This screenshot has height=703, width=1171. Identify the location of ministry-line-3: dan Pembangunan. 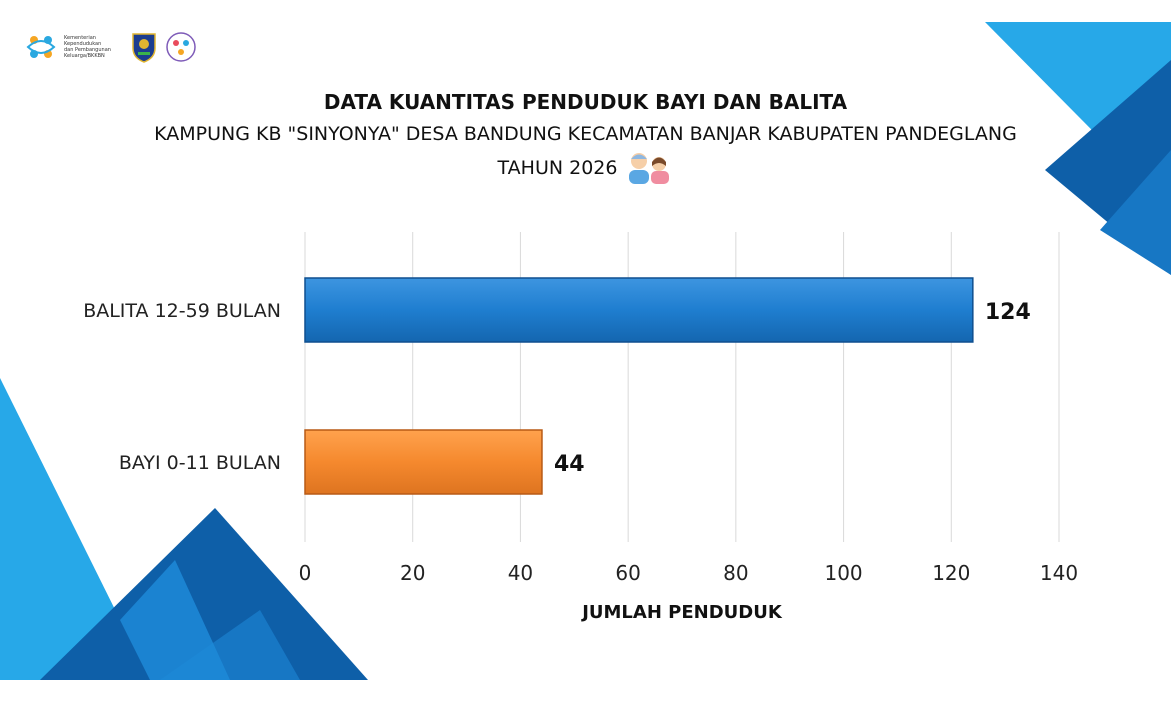
(87, 50).